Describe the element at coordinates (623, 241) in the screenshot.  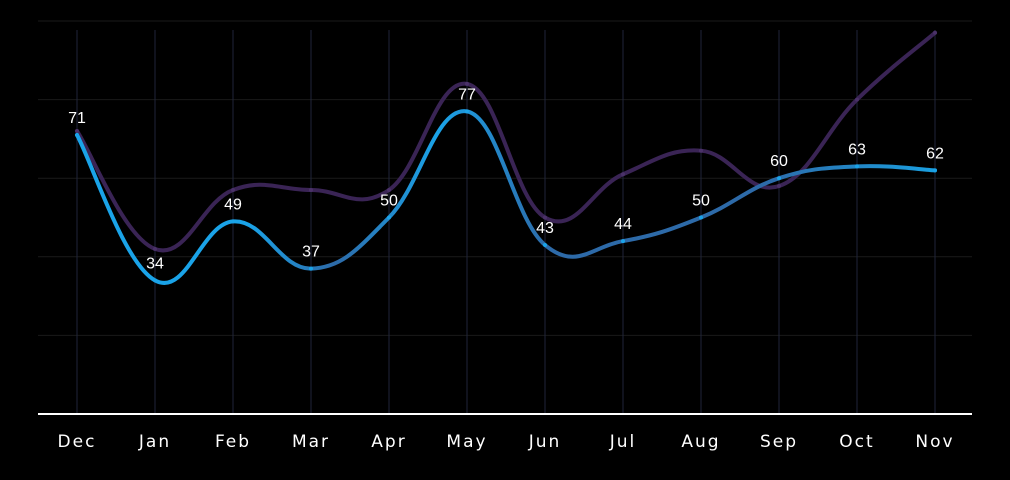
I see `primary-point-jul` at that location.